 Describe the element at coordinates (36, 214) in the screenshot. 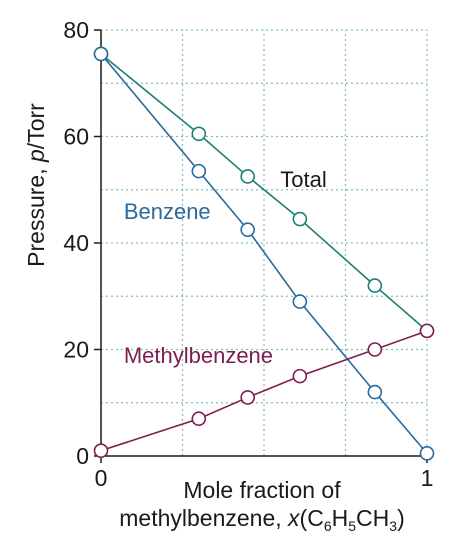

I see `y-axis-title-prefix: Pressure,` at that location.